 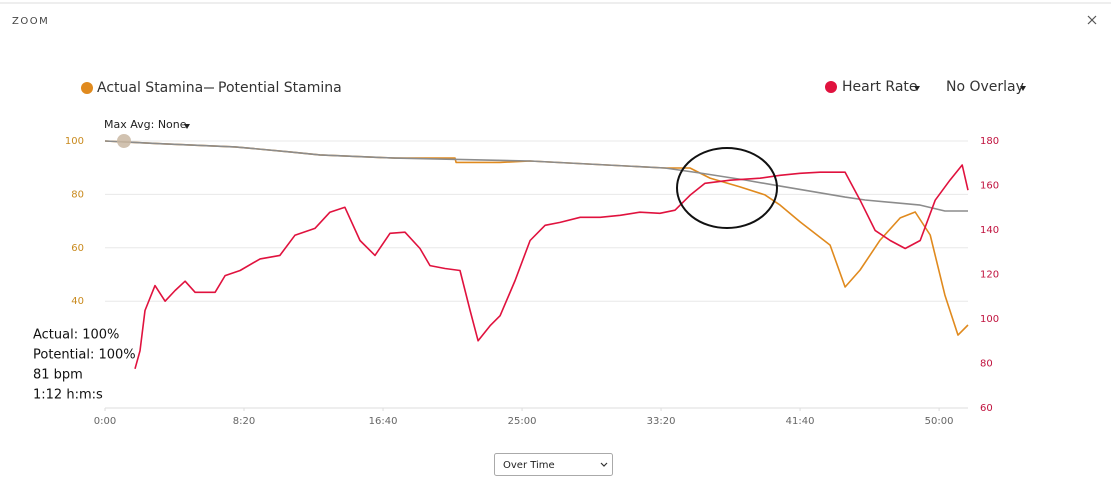 What do you see at coordinates (150, 88) in the screenshot?
I see `legend-label: Actual Stamina` at bounding box center [150, 88].